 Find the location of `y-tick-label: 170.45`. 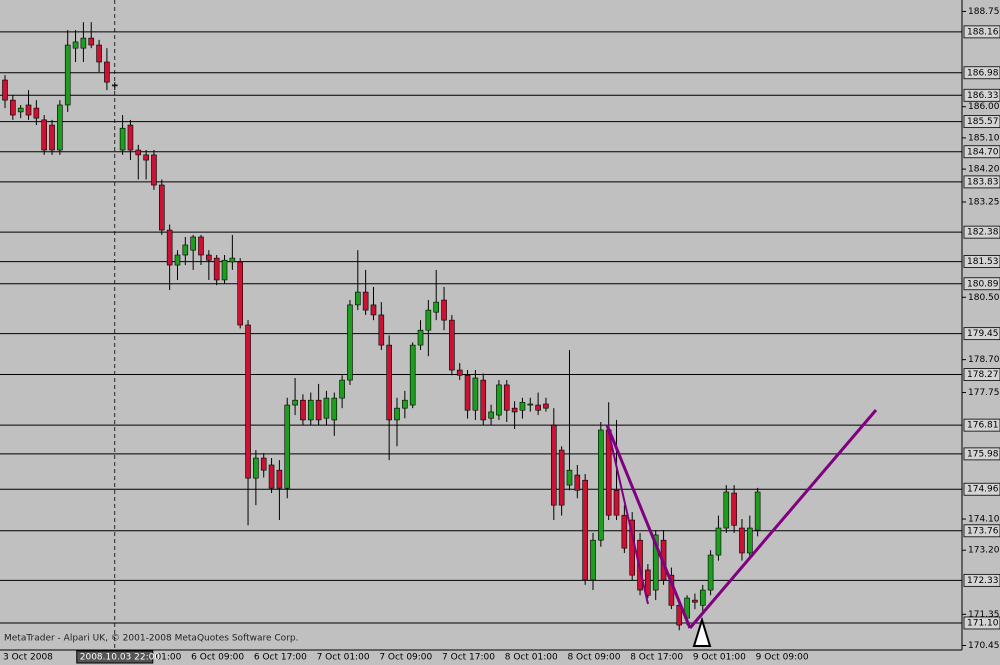

y-tick-label: 170.45 is located at coordinates (984, 646).